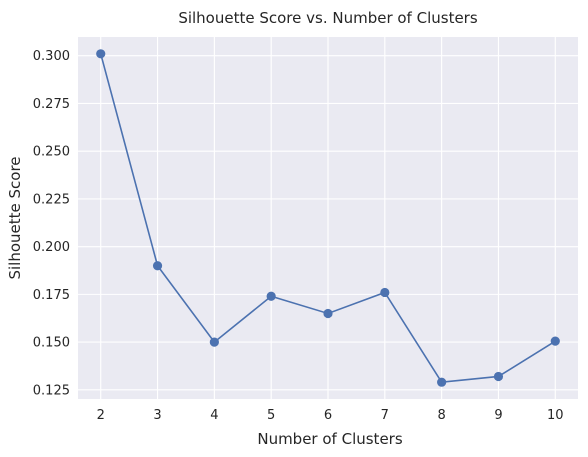  What do you see at coordinates (214, 342) in the screenshot?
I see `data-point-k4` at bounding box center [214, 342].